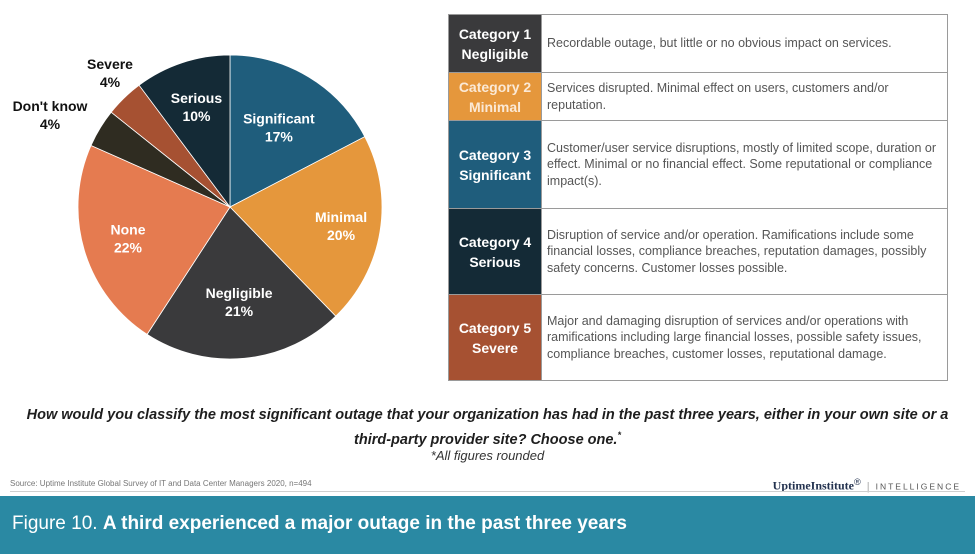  Describe the element at coordinates (495, 96) in the screenshot. I see `category-label: Category 2 Minimal` at that location.